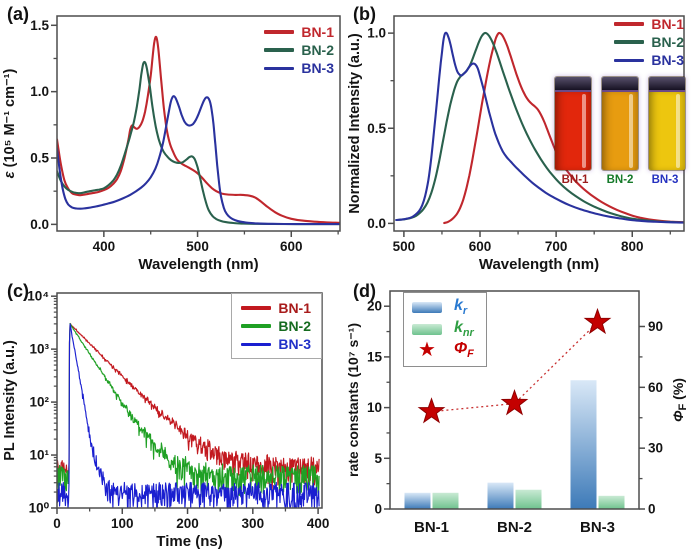  I want to click on svg-text: 60, so click(655, 387).